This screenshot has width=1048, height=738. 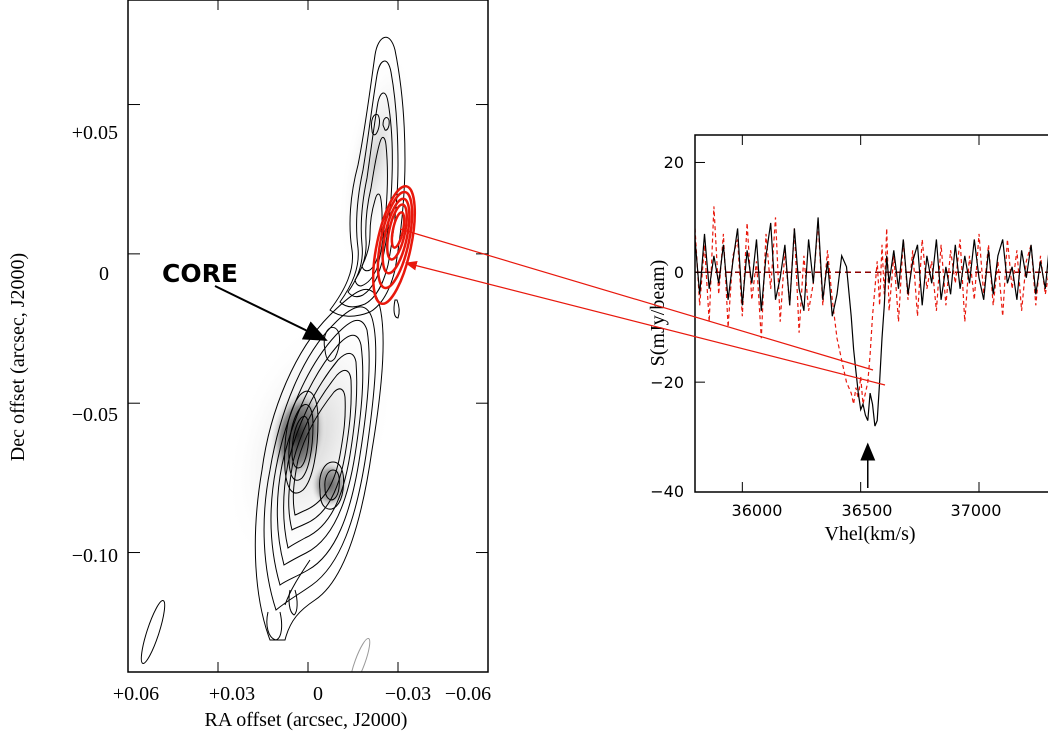 I want to click on spectrum-ticks, so click(x=837, y=314).